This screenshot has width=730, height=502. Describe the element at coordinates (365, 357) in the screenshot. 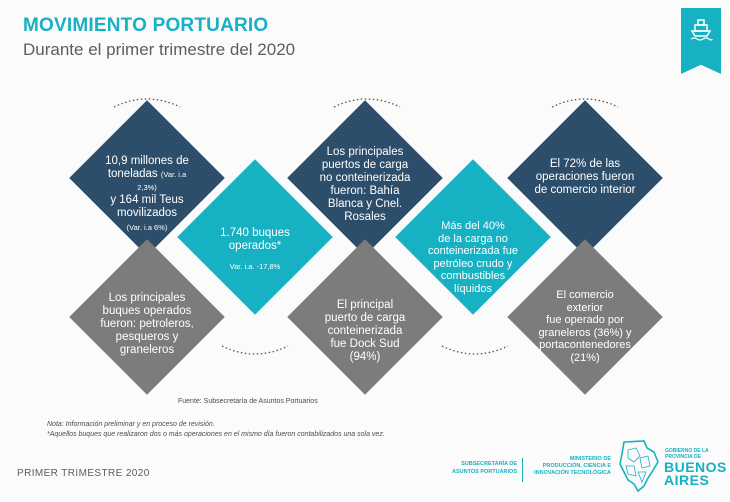

I see `stat-line: (94%)` at that location.